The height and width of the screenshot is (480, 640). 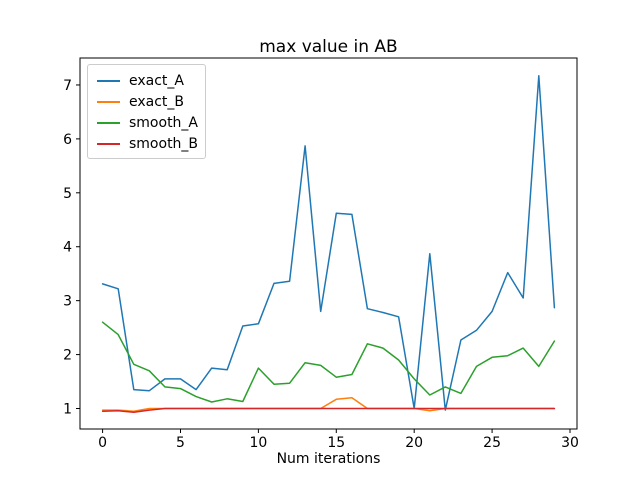 I want to click on legend: exact_A exact_B smooth_A smooth_B, so click(x=146, y=111).